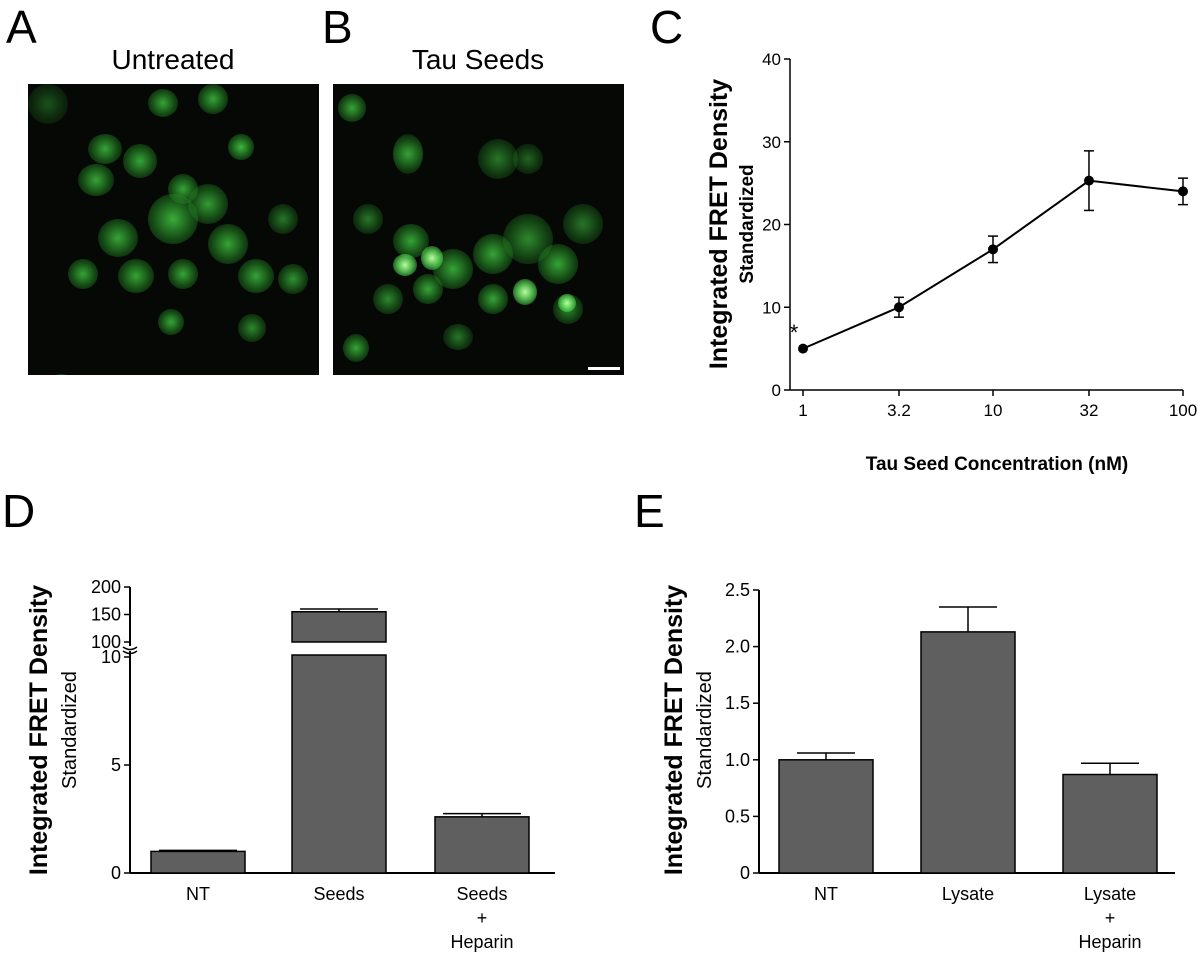 The width and height of the screenshot is (1200, 957). I want to click on chart-e-category-label: Heparin, so click(1109, 942).